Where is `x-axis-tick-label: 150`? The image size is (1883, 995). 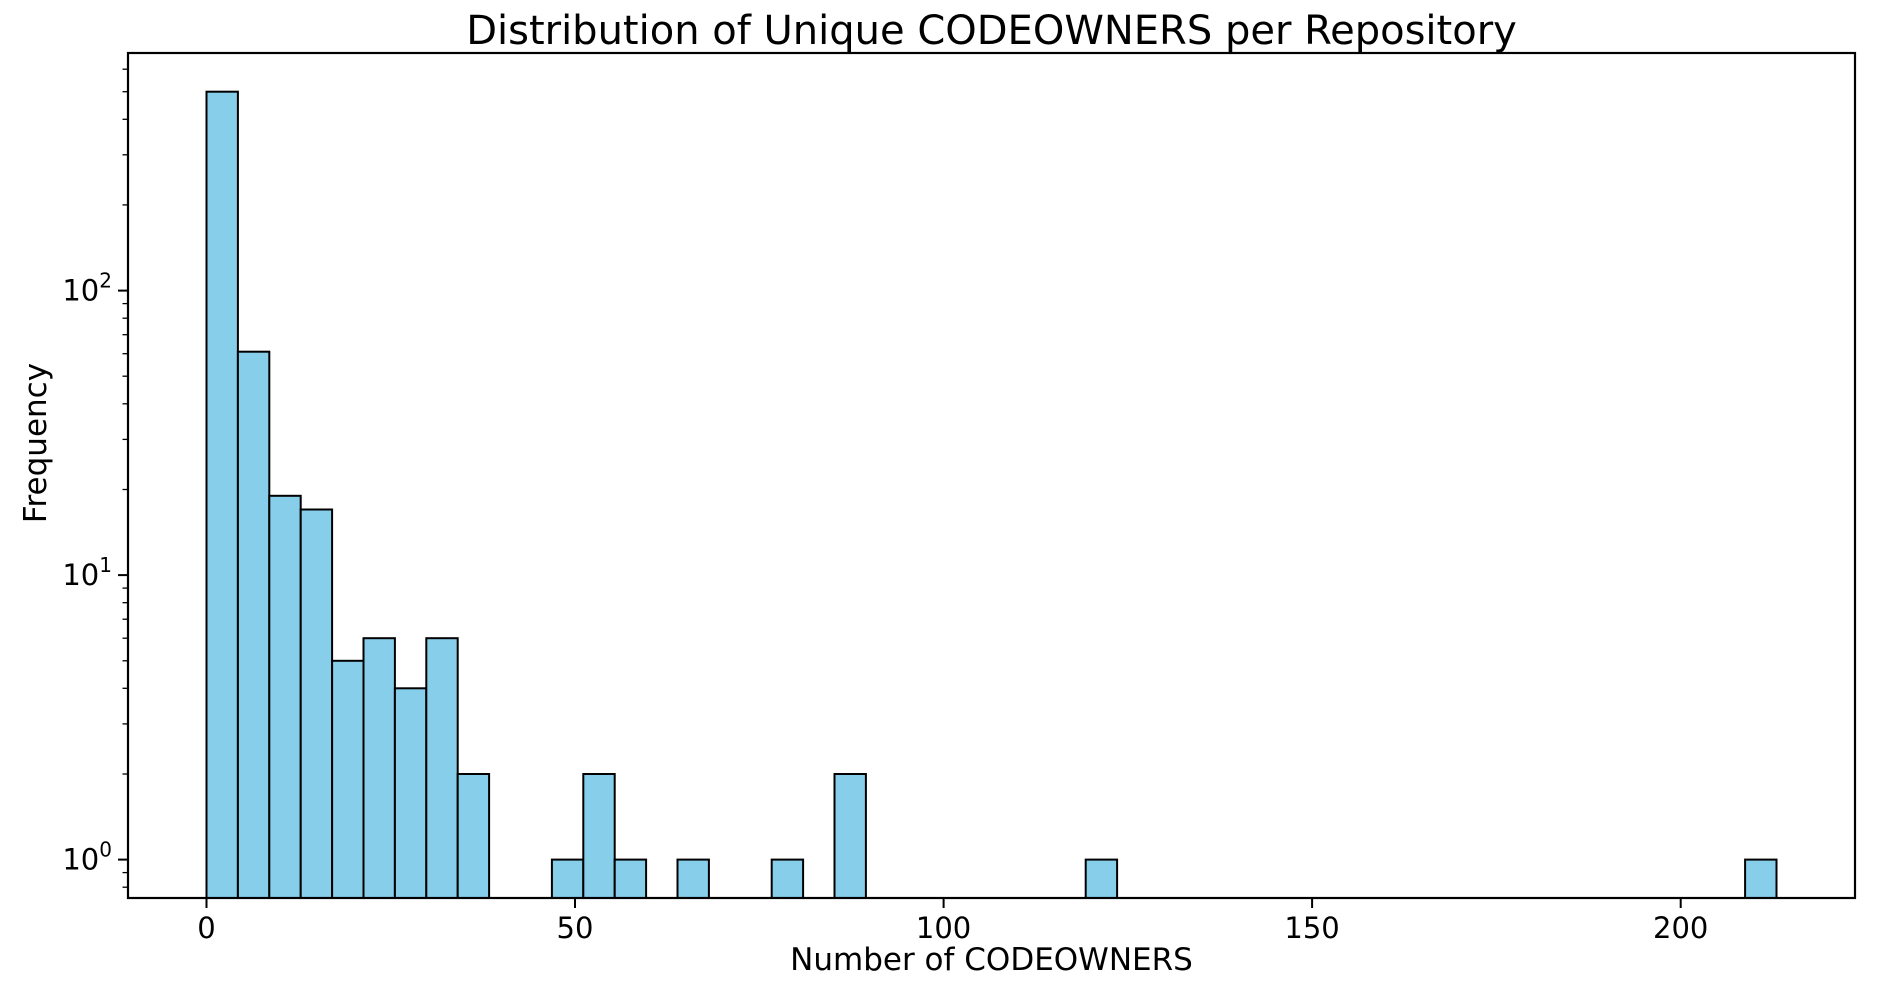 x-axis-tick-label: 150 is located at coordinates (1311, 928).